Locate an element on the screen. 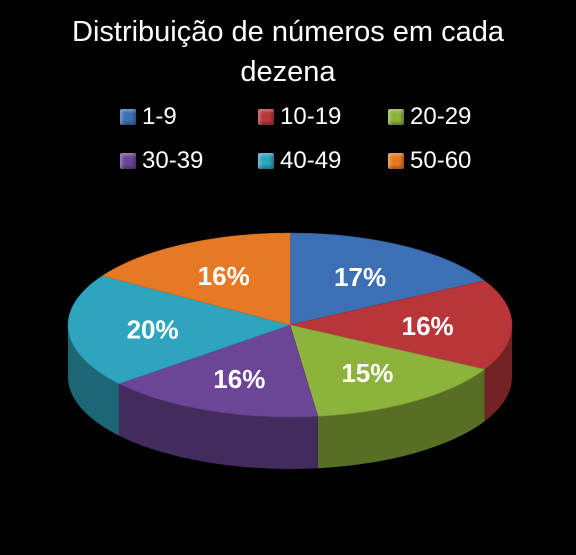 Image resolution: width=576 pixels, height=555 pixels. legend-item-1-9: 1-9 is located at coordinates (148, 117).